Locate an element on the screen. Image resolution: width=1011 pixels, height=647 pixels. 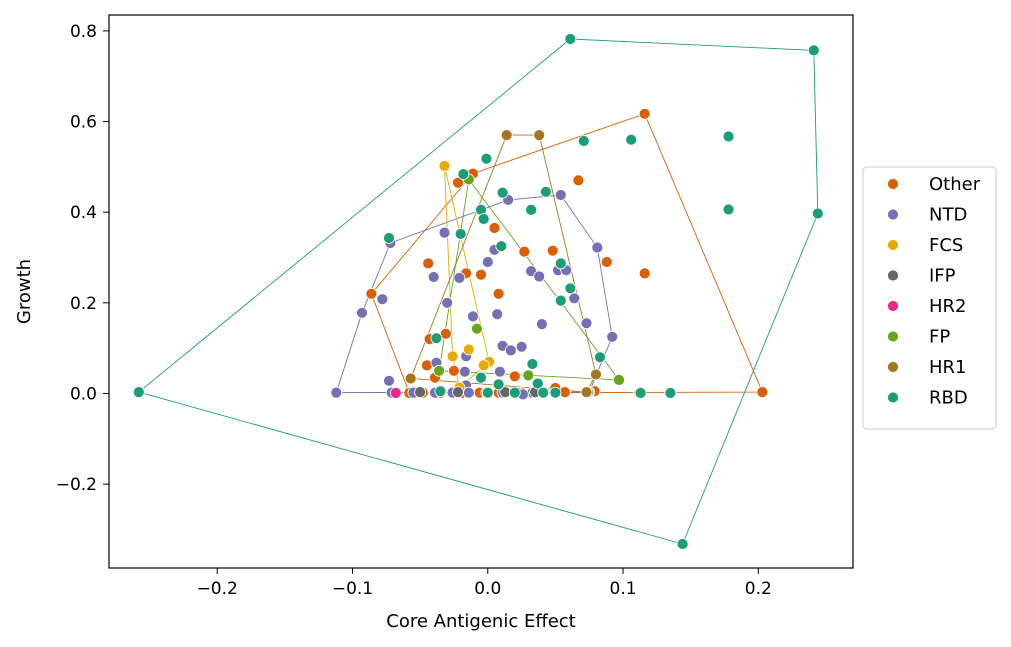
legend-label-hr1: HR1 is located at coordinates (948, 367).